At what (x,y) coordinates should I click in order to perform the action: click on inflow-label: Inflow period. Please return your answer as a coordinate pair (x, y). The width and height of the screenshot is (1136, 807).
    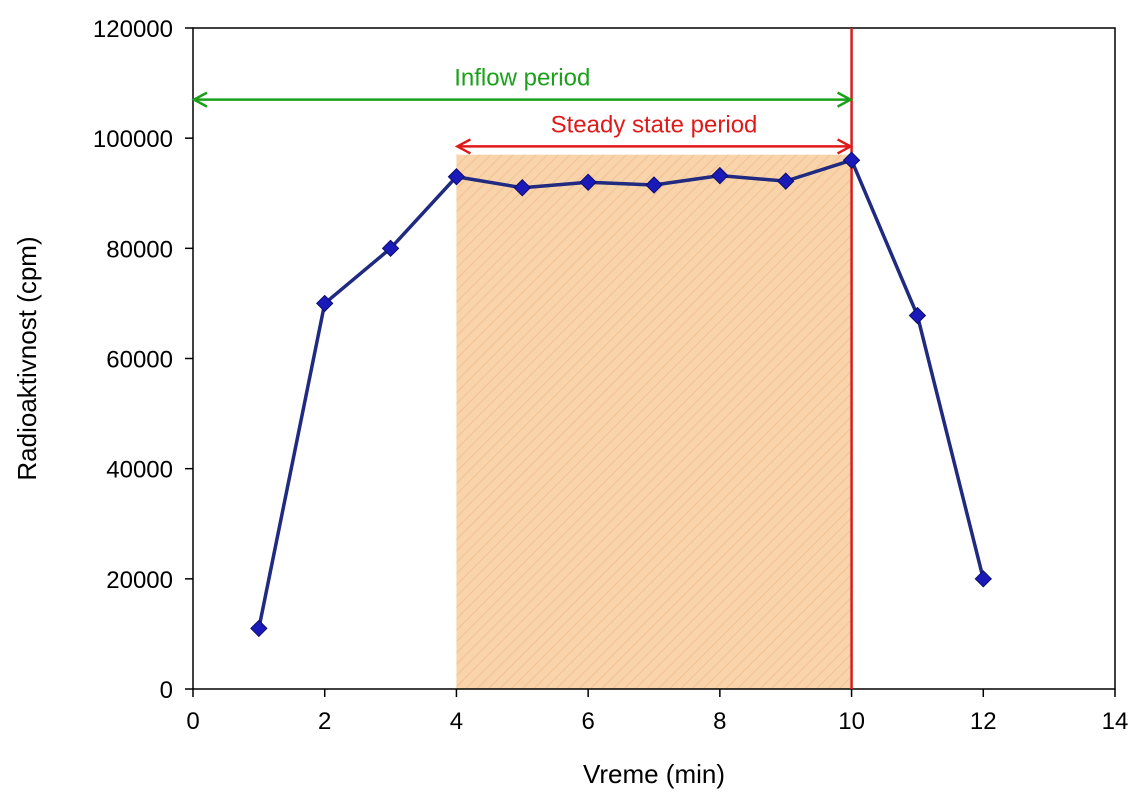
    Looking at the image, I should click on (522, 78).